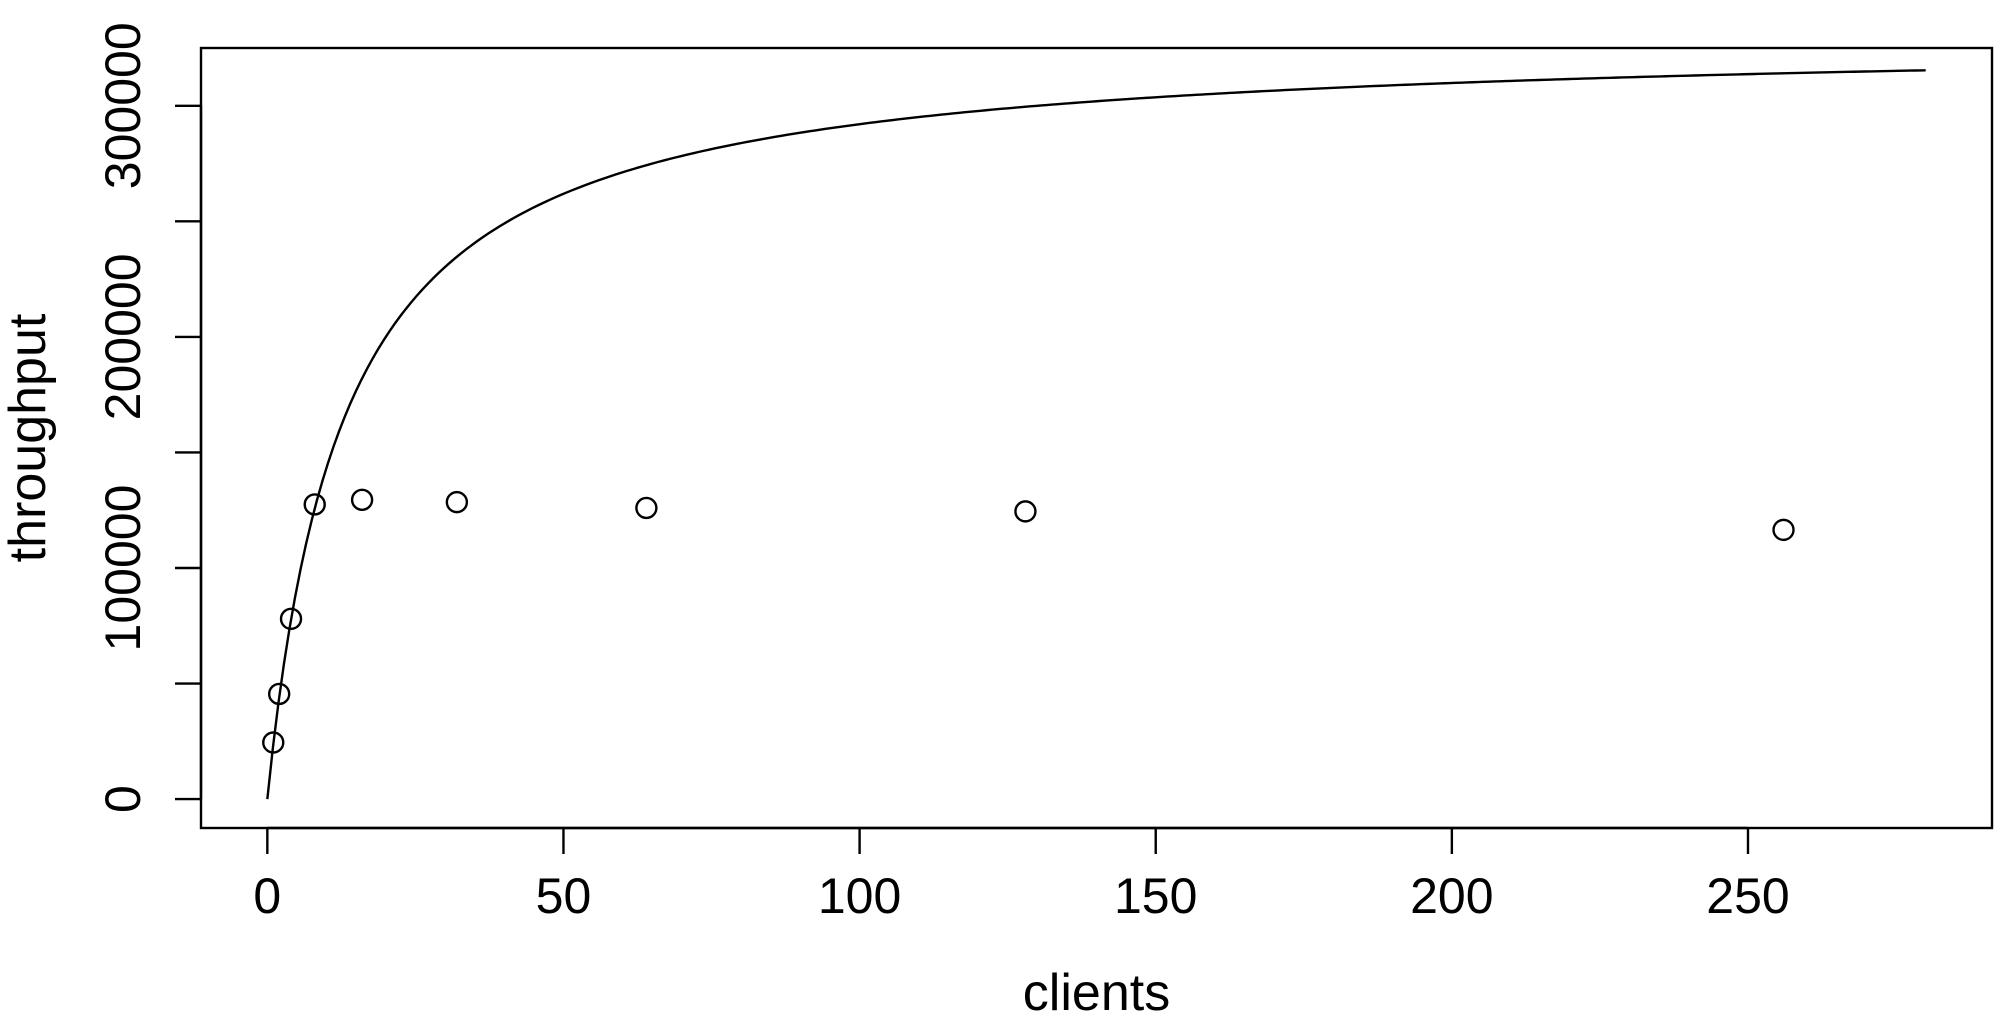 This screenshot has height=1032, width=2000. What do you see at coordinates (859, 896) in the screenshot?
I see `x-tick-label: 100` at bounding box center [859, 896].